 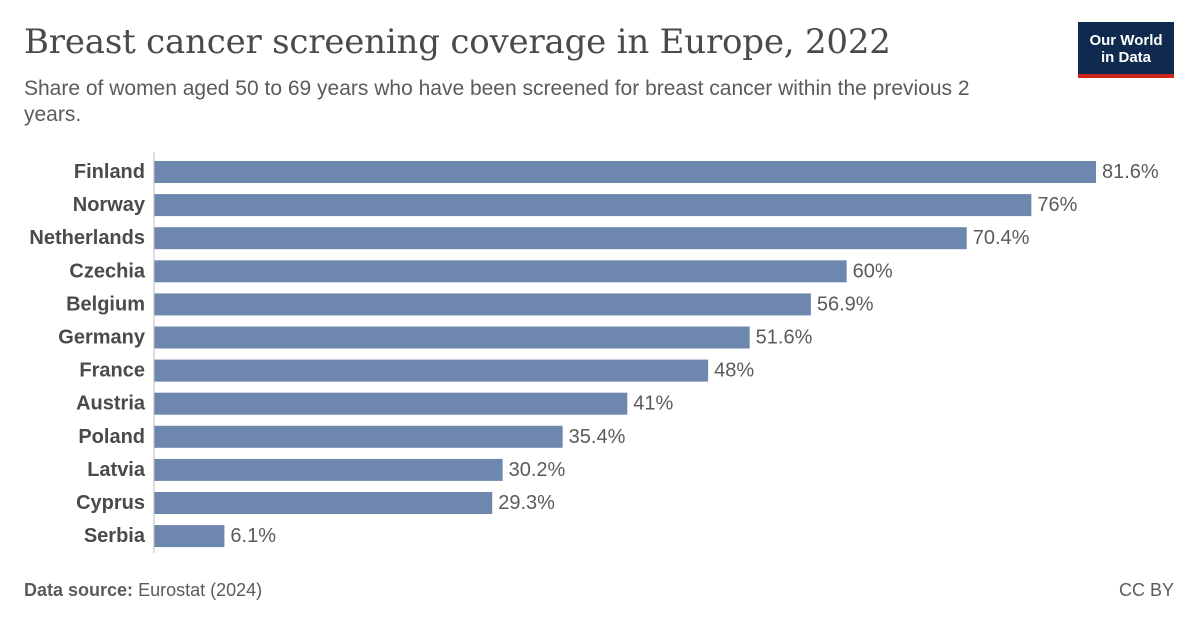 What do you see at coordinates (1057, 205) in the screenshot?
I see `value-label: 76%` at bounding box center [1057, 205].